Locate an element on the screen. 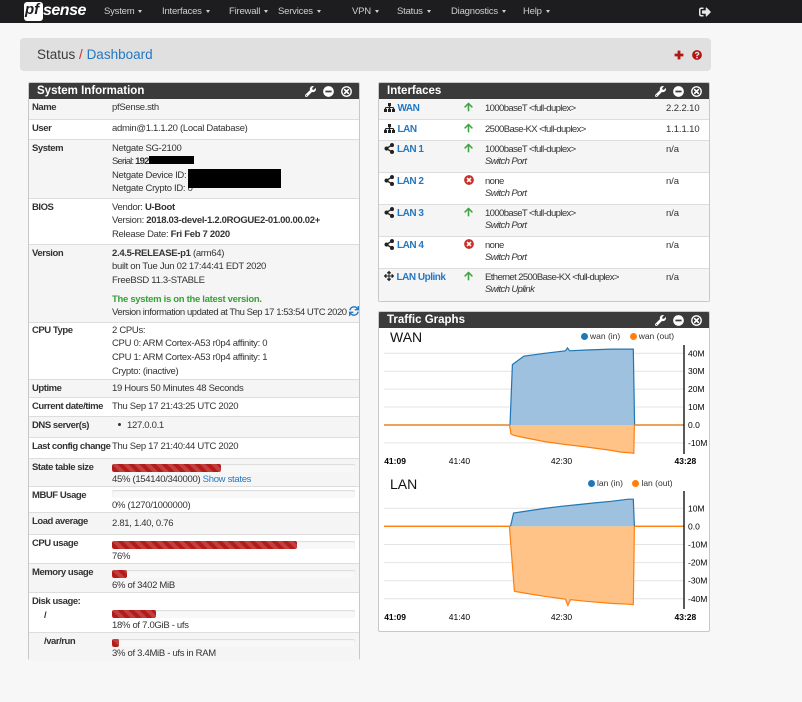 The image size is (802, 702). svg-text: -20M is located at coordinates (697, 563).